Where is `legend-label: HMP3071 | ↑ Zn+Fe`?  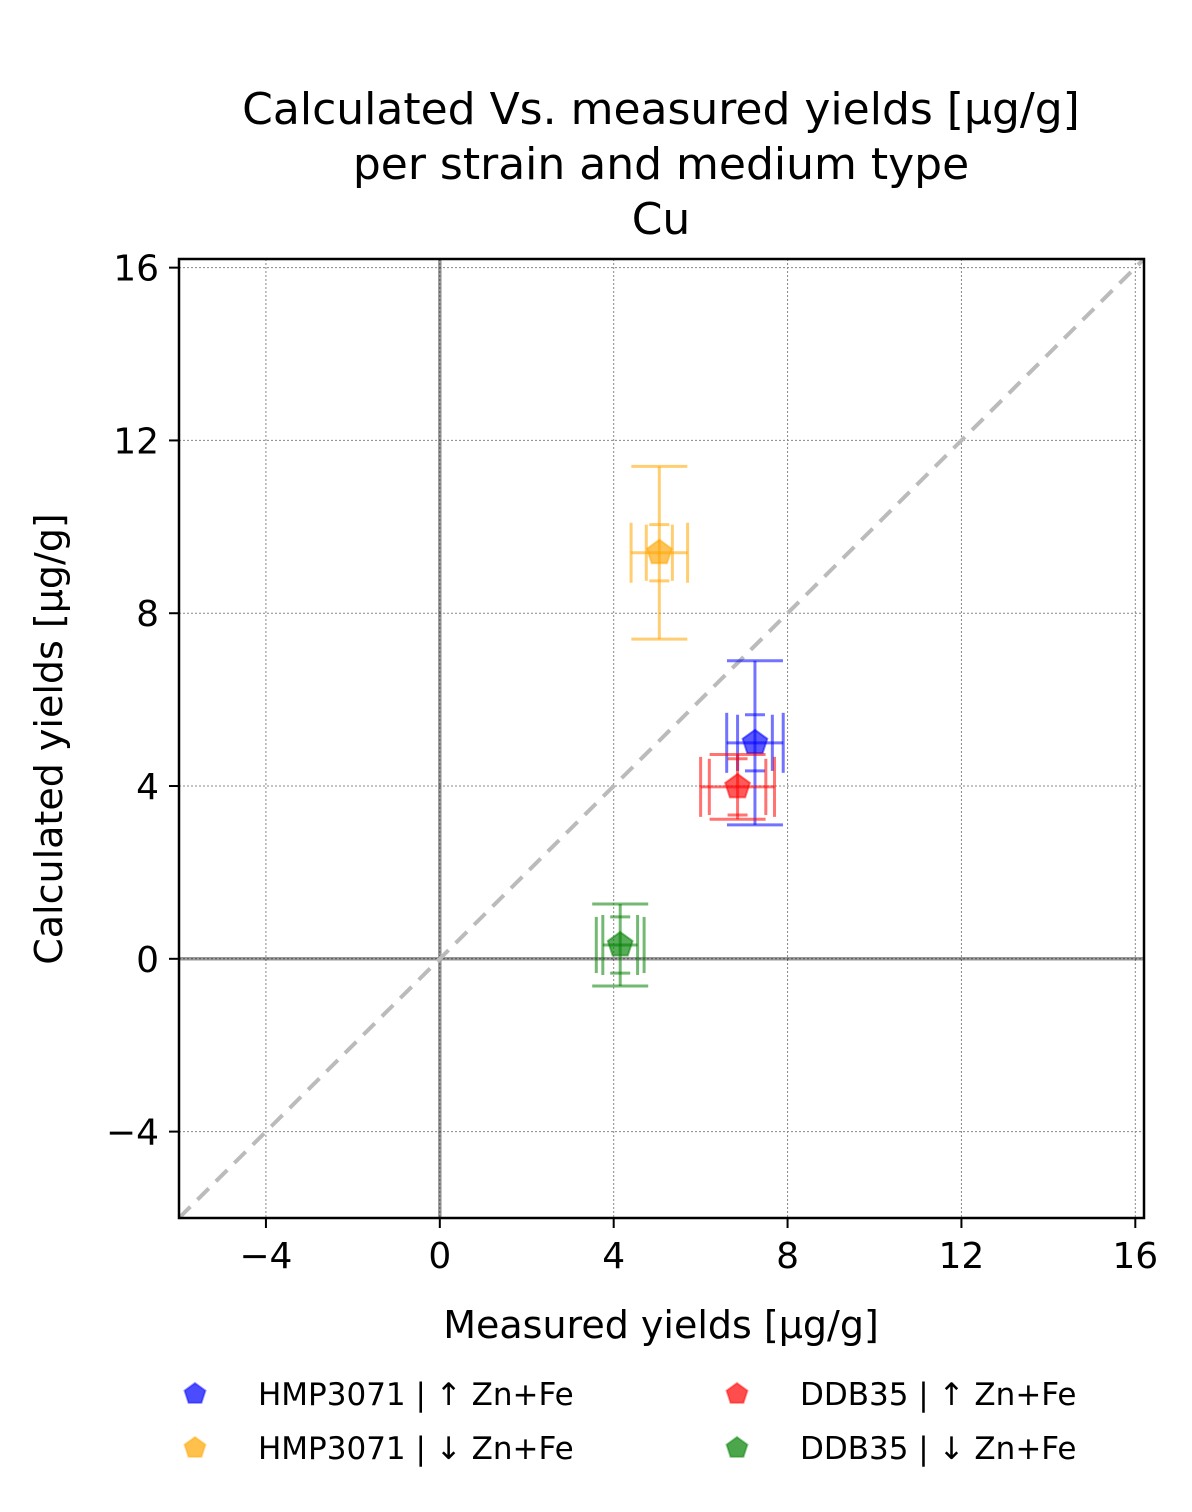 legend-label: HMP3071 | ↑ Zn+Fe is located at coordinates (416, 1395).